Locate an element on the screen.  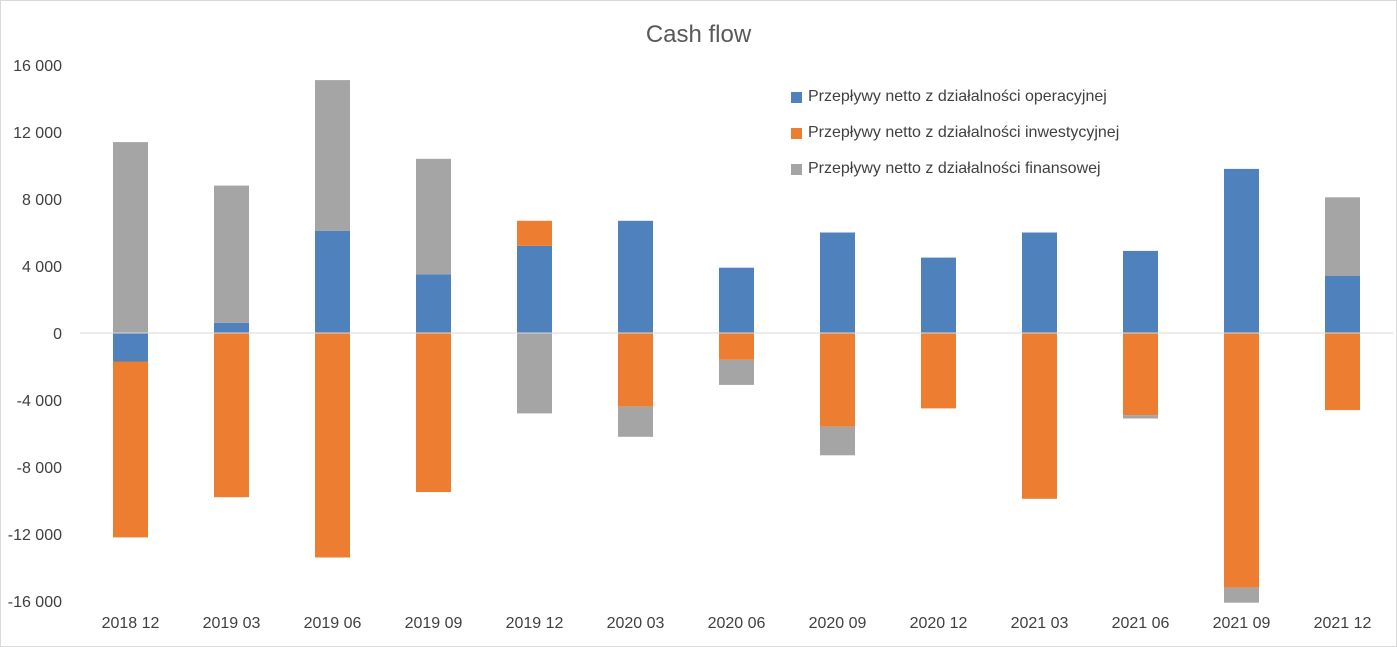
x-tick-label: 2020 12 is located at coordinates (939, 623).